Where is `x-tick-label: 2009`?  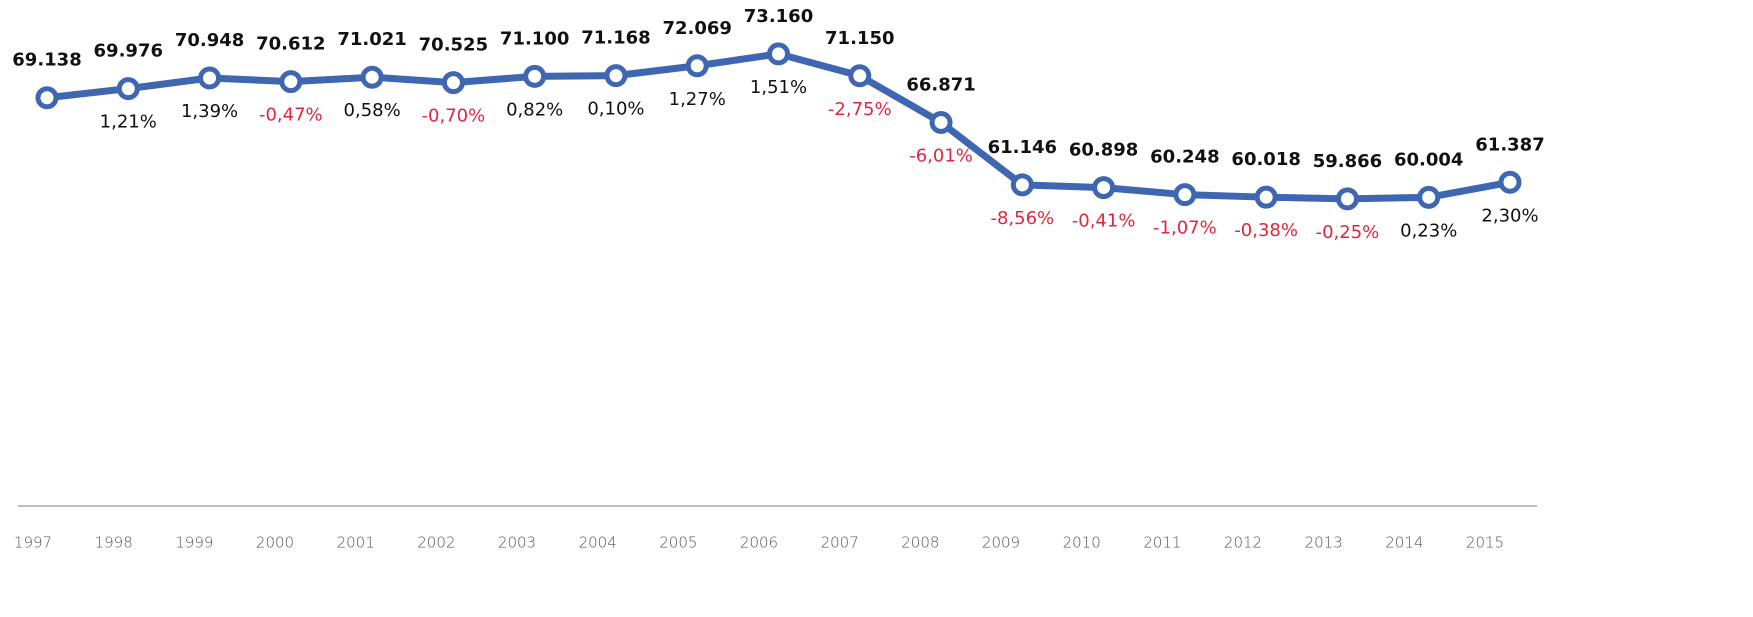
x-tick-label: 2009 is located at coordinates (1001, 543).